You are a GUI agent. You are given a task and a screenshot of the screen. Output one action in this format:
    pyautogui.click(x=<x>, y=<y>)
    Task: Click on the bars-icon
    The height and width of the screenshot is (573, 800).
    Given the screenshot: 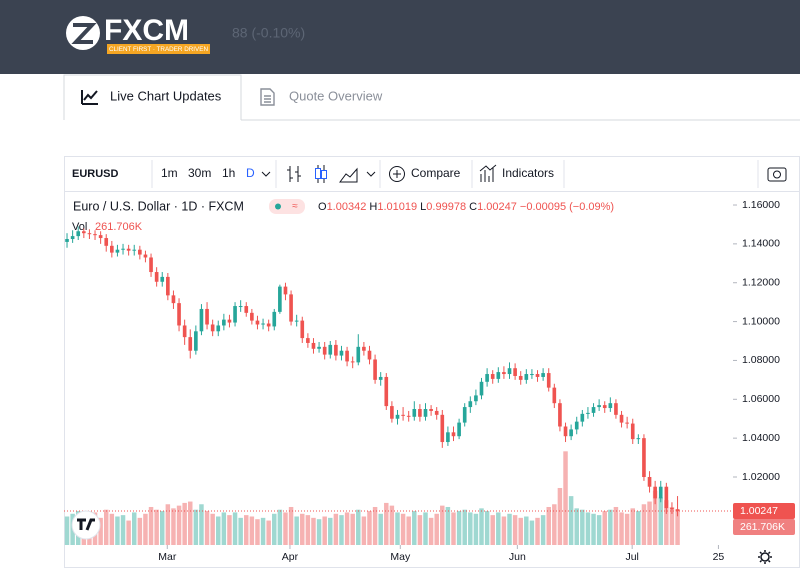 What is the action you would take?
    pyautogui.click(x=294, y=174)
    